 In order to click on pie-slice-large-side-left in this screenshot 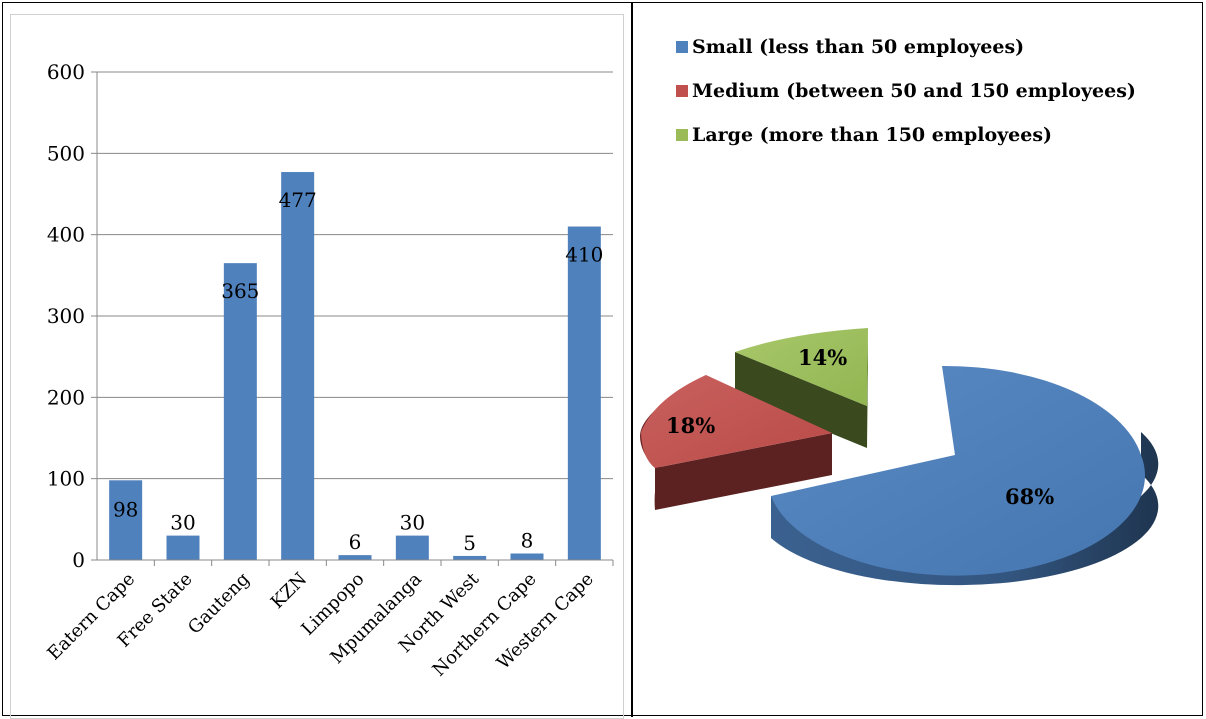, I will do `click(801, 400)`.